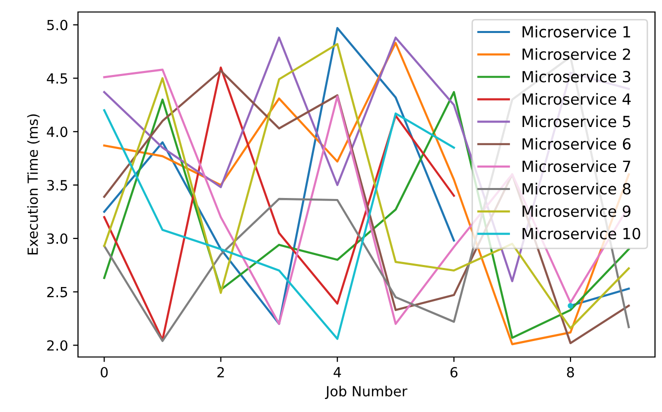 This screenshot has width=662, height=412. Describe the element at coordinates (337, 372) in the screenshot. I see `x-tick-label: 4` at that location.